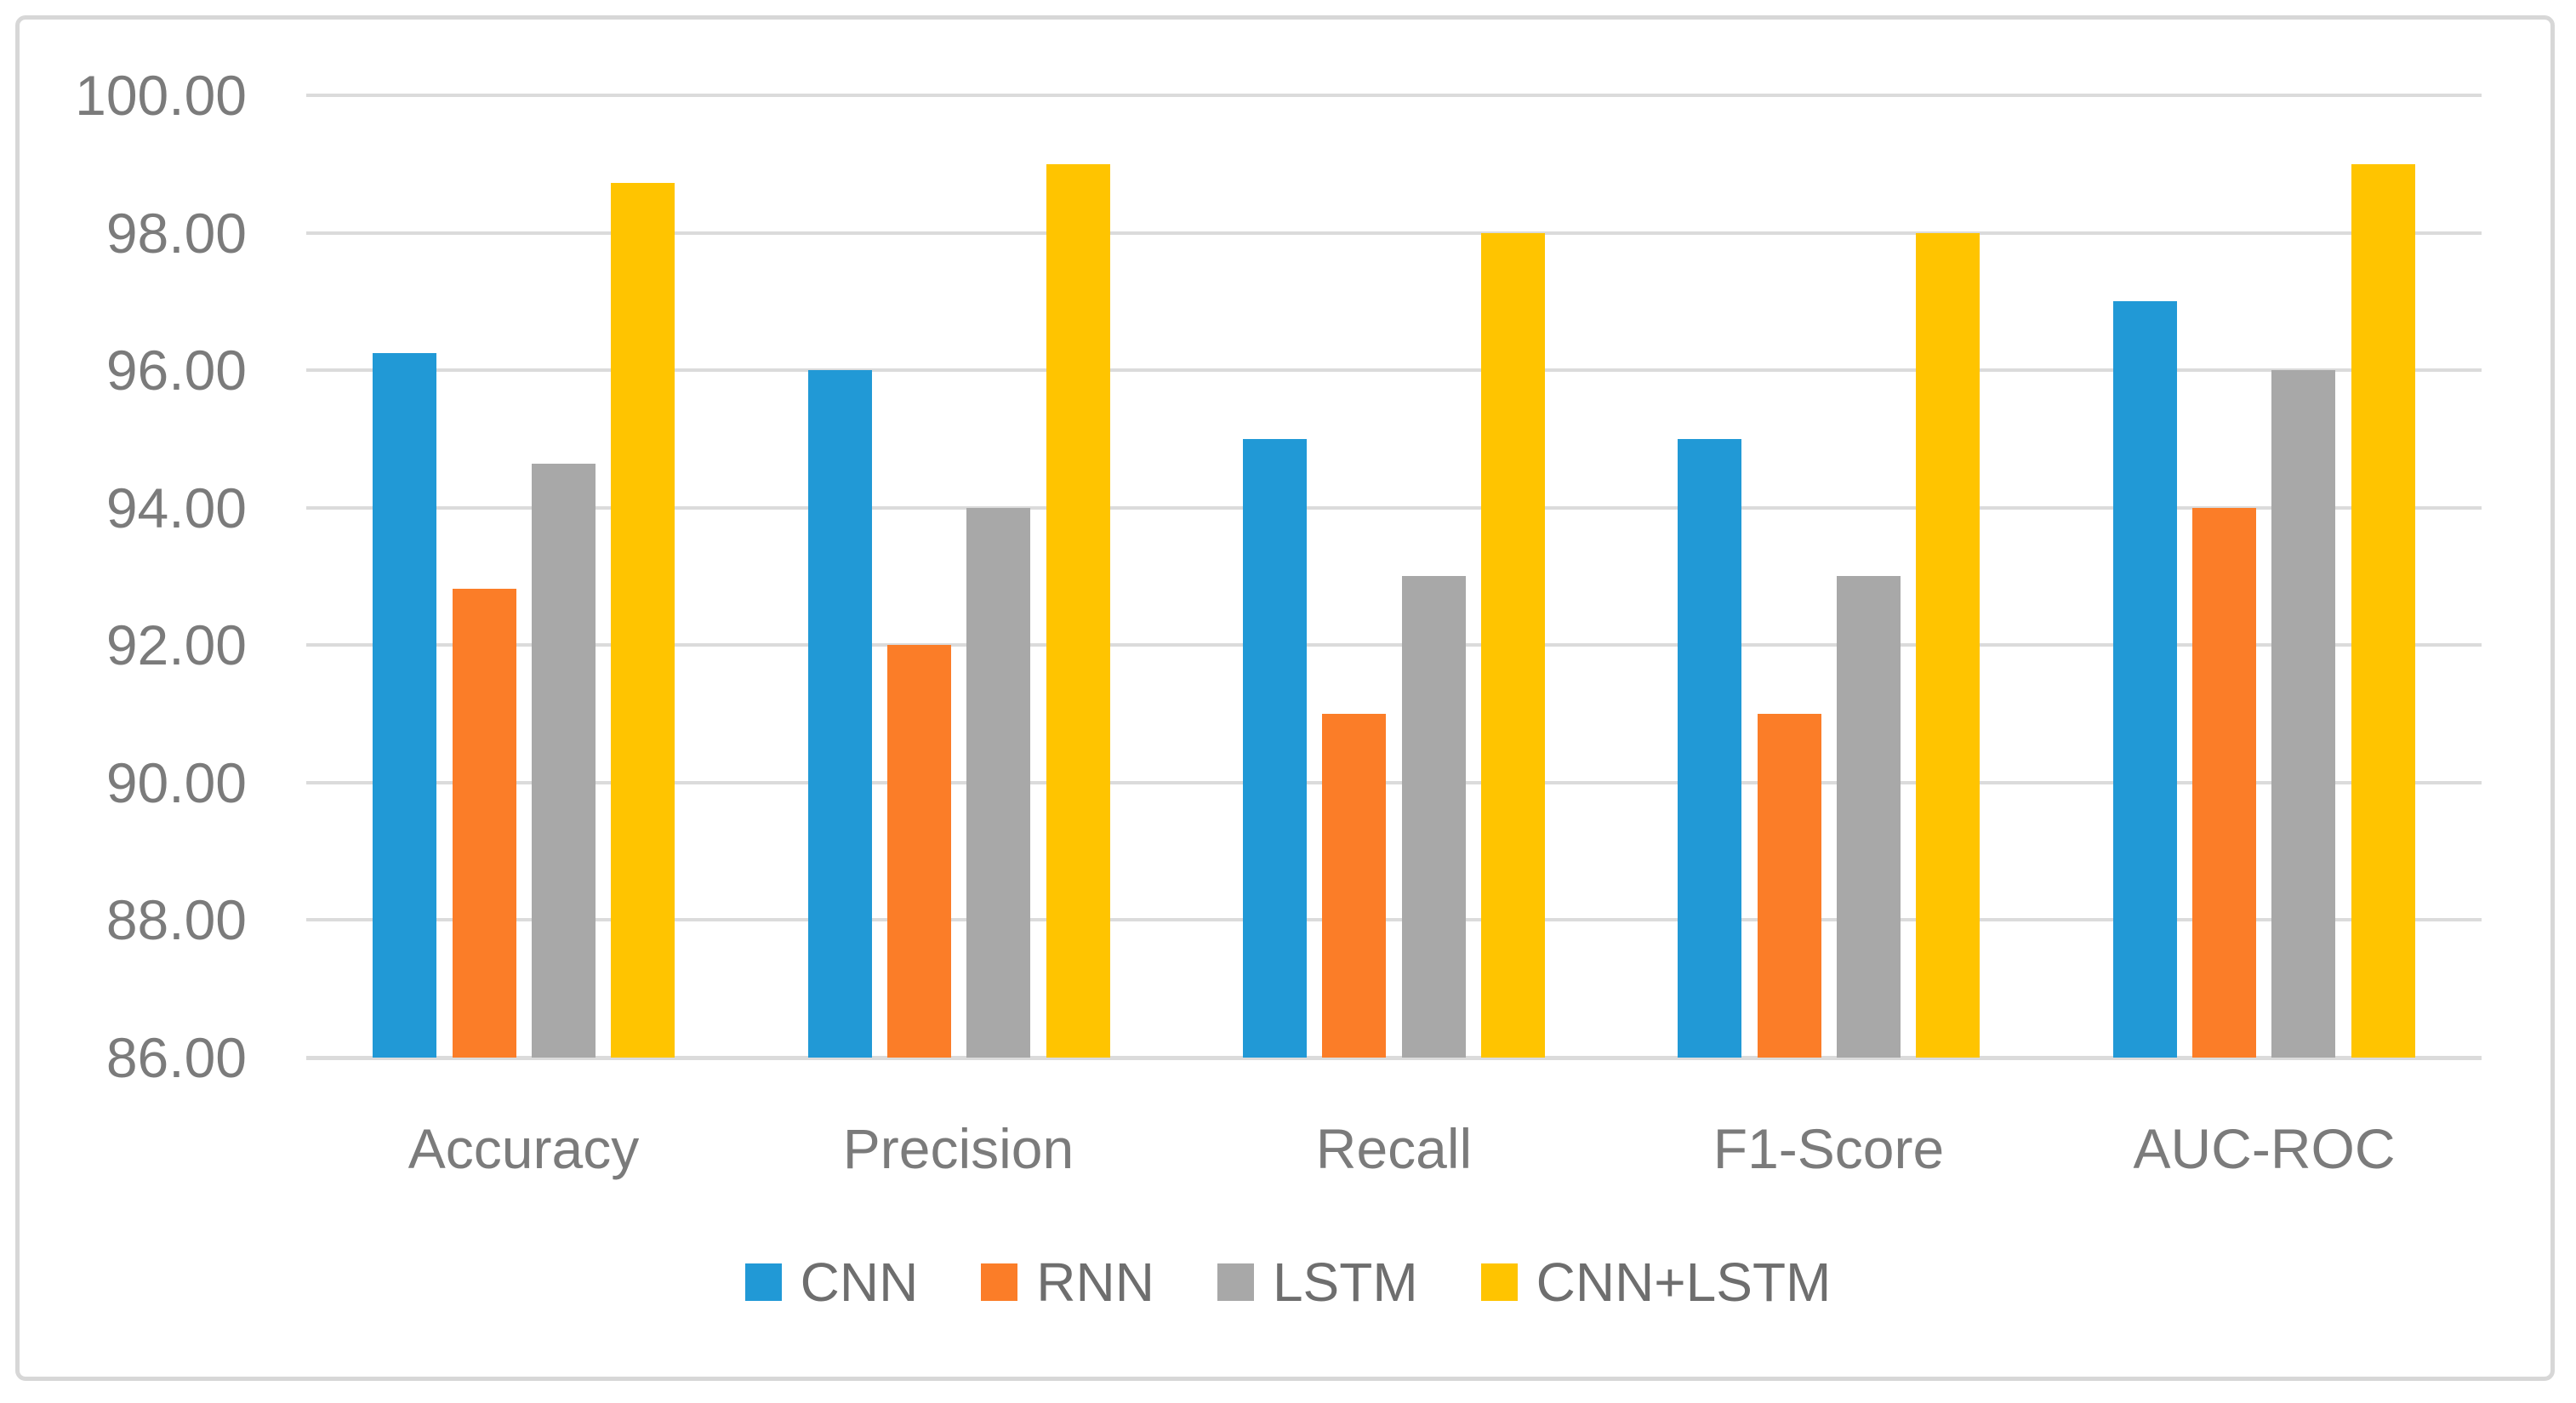  What do you see at coordinates (404, 705) in the screenshot?
I see `bar-accuracy-cnn` at bounding box center [404, 705].